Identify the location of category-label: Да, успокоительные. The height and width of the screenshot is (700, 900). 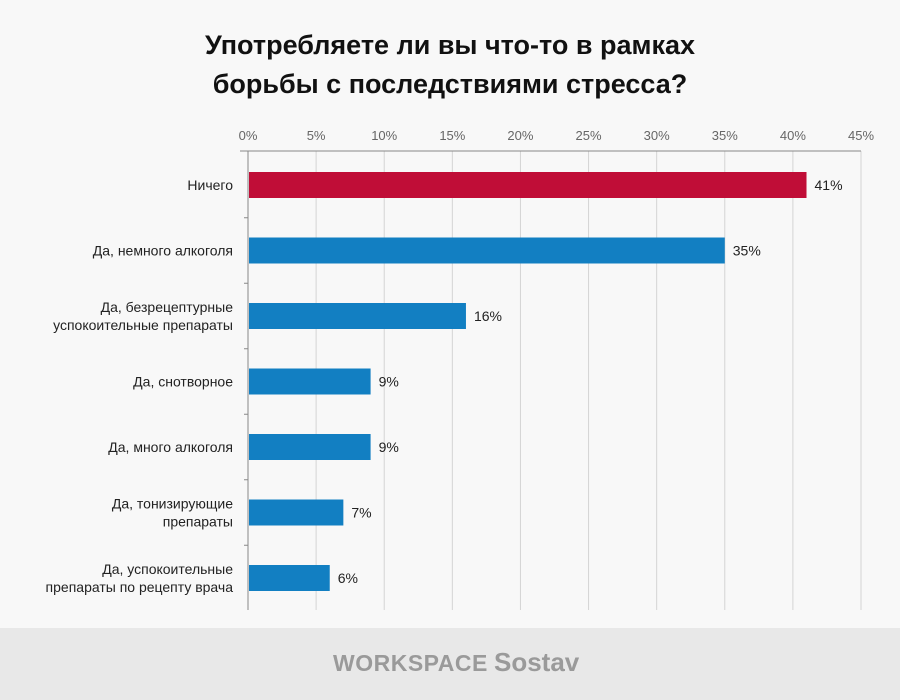
(167, 569).